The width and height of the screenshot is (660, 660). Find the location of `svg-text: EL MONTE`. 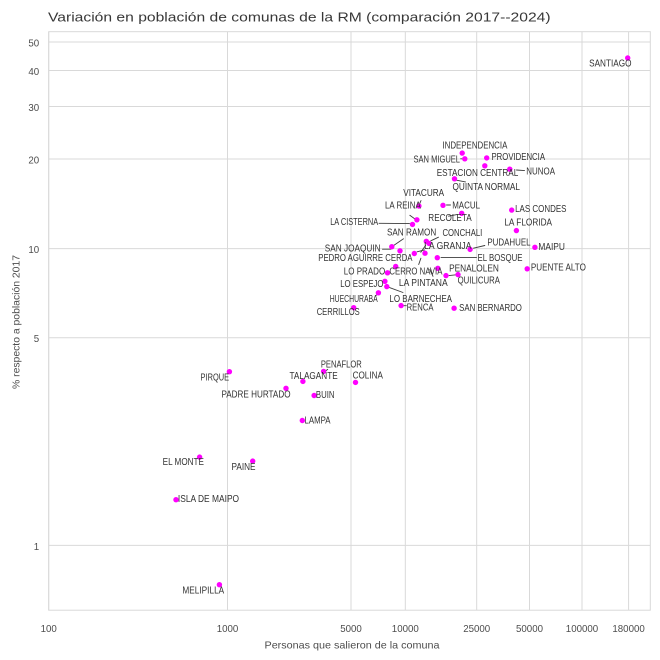

svg-text: EL MONTE is located at coordinates (184, 462).